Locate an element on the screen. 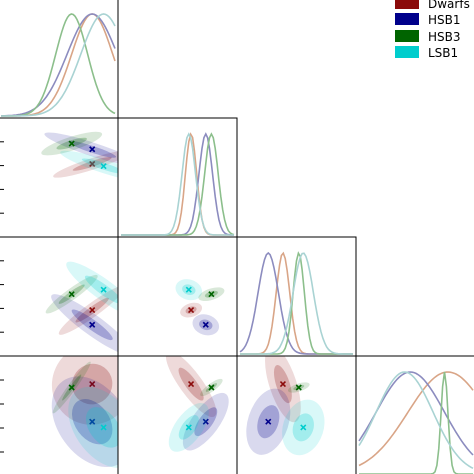 This screenshot has height=474, width=474. legend-entry-hsb1: HSB1 is located at coordinates (428, 20).